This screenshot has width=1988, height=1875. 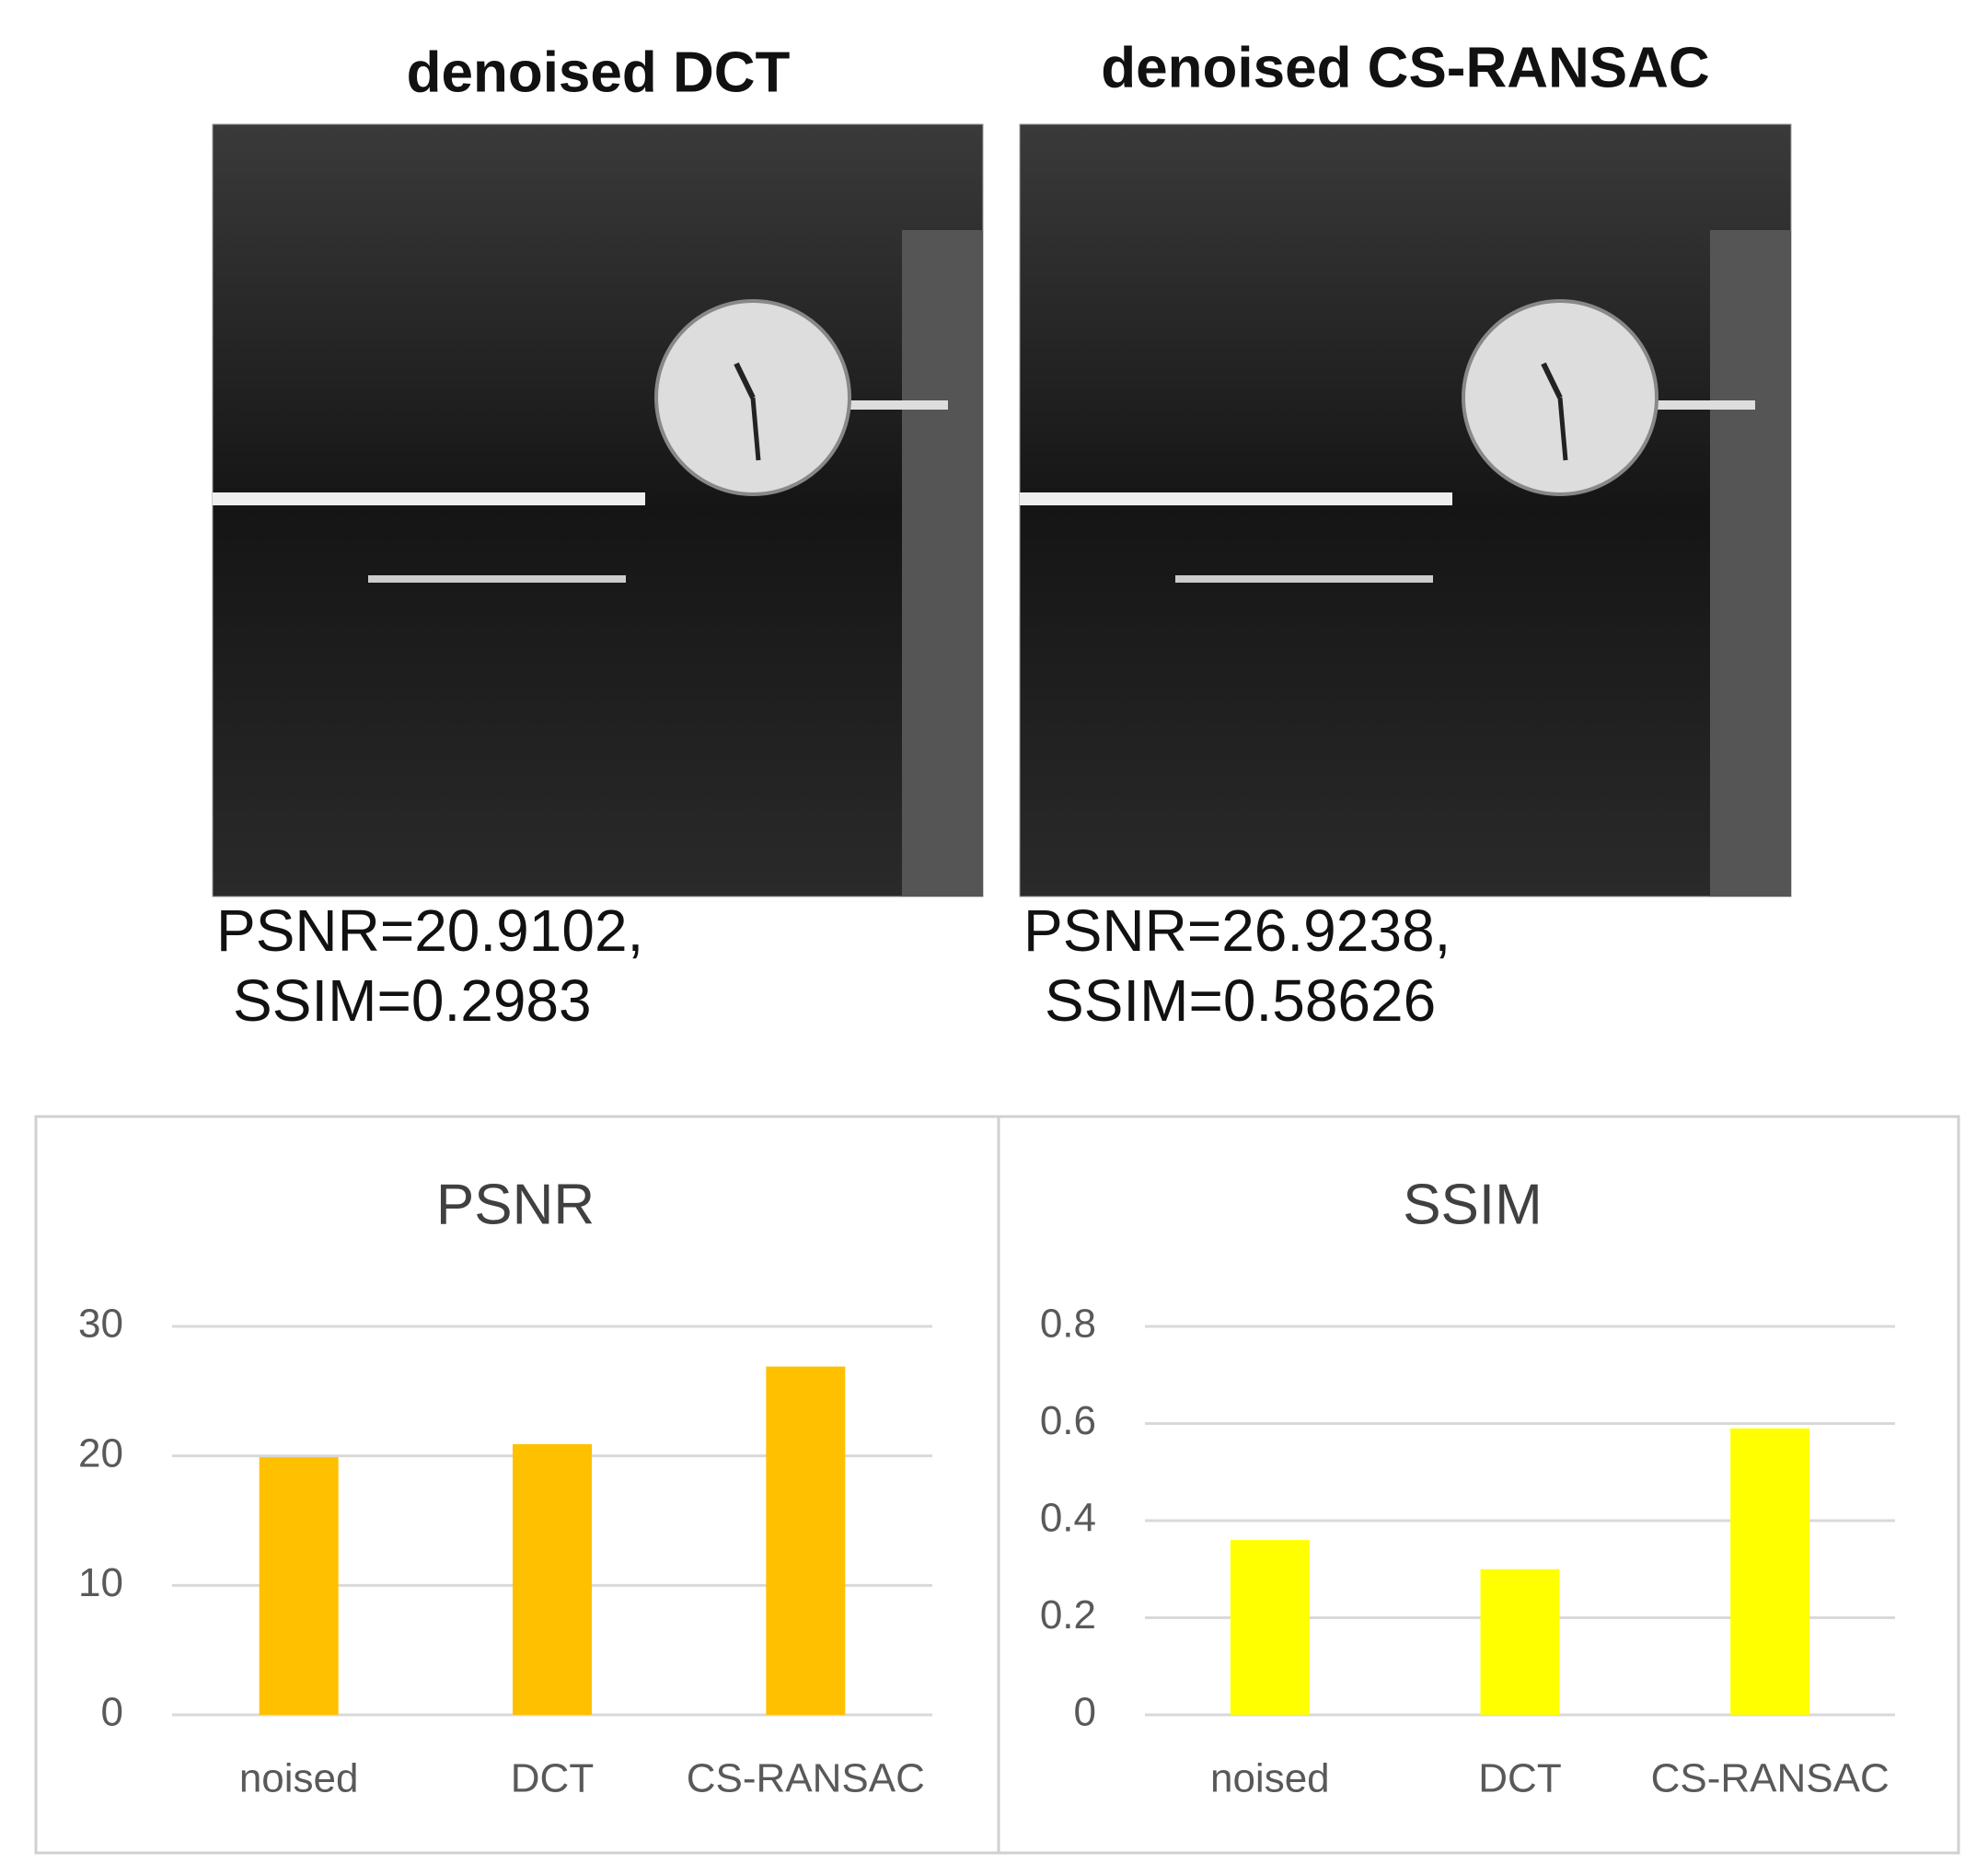 What do you see at coordinates (100, 1453) in the screenshot?
I see `y-tick-label: 20` at bounding box center [100, 1453].